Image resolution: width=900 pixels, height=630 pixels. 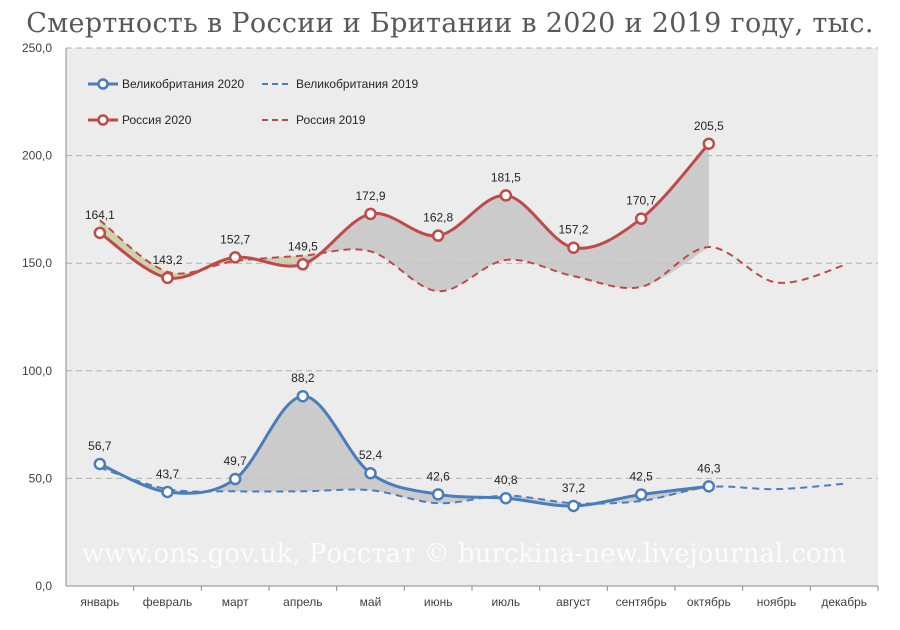 What do you see at coordinates (37, 156) in the screenshot?
I see `y-tick-label: 200,0` at bounding box center [37, 156].